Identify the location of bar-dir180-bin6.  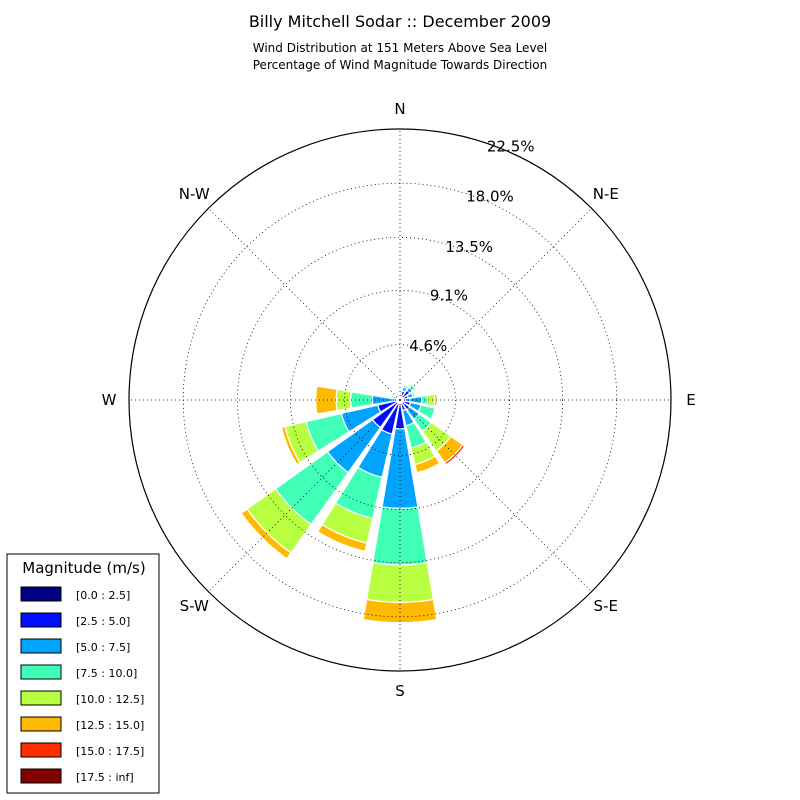
(400, 622).